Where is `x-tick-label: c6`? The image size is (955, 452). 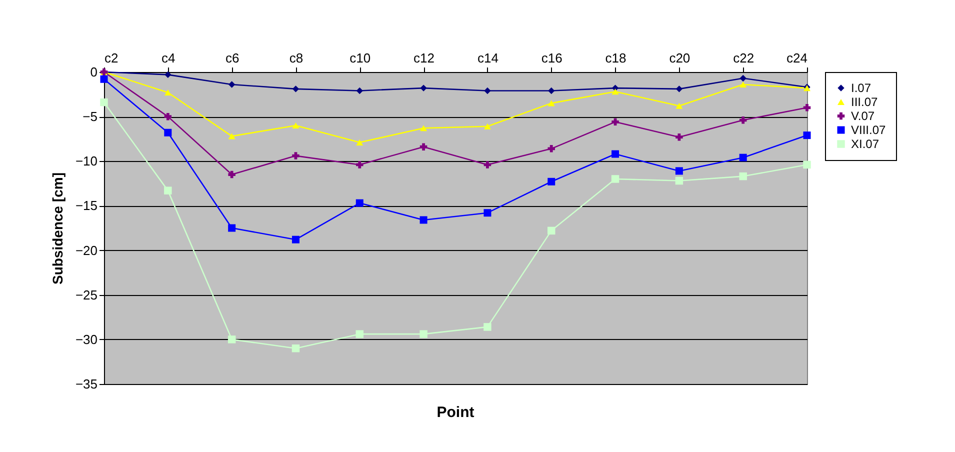
x-tick-label: c6 is located at coordinates (232, 58).